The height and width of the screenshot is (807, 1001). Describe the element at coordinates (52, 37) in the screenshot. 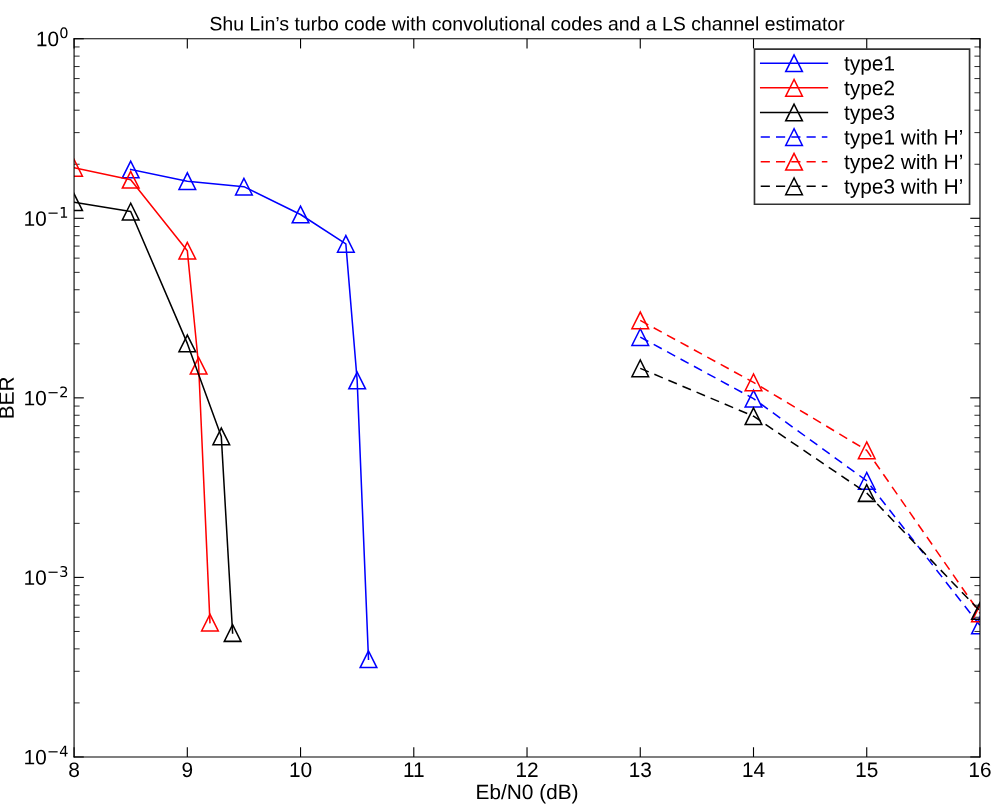

I see `y-tick-label: 10$^{0}$` at that location.